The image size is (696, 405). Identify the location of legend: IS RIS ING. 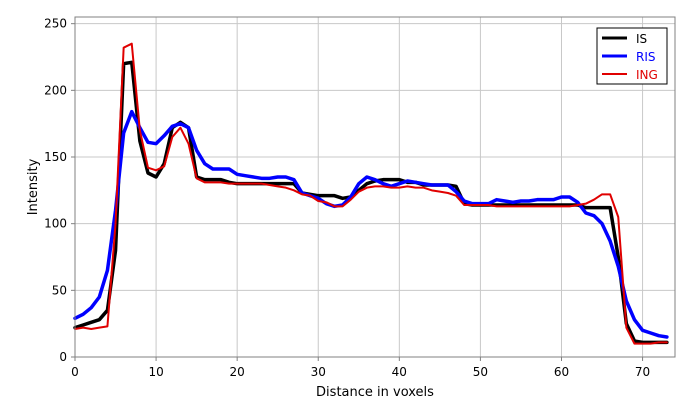
(632, 56).